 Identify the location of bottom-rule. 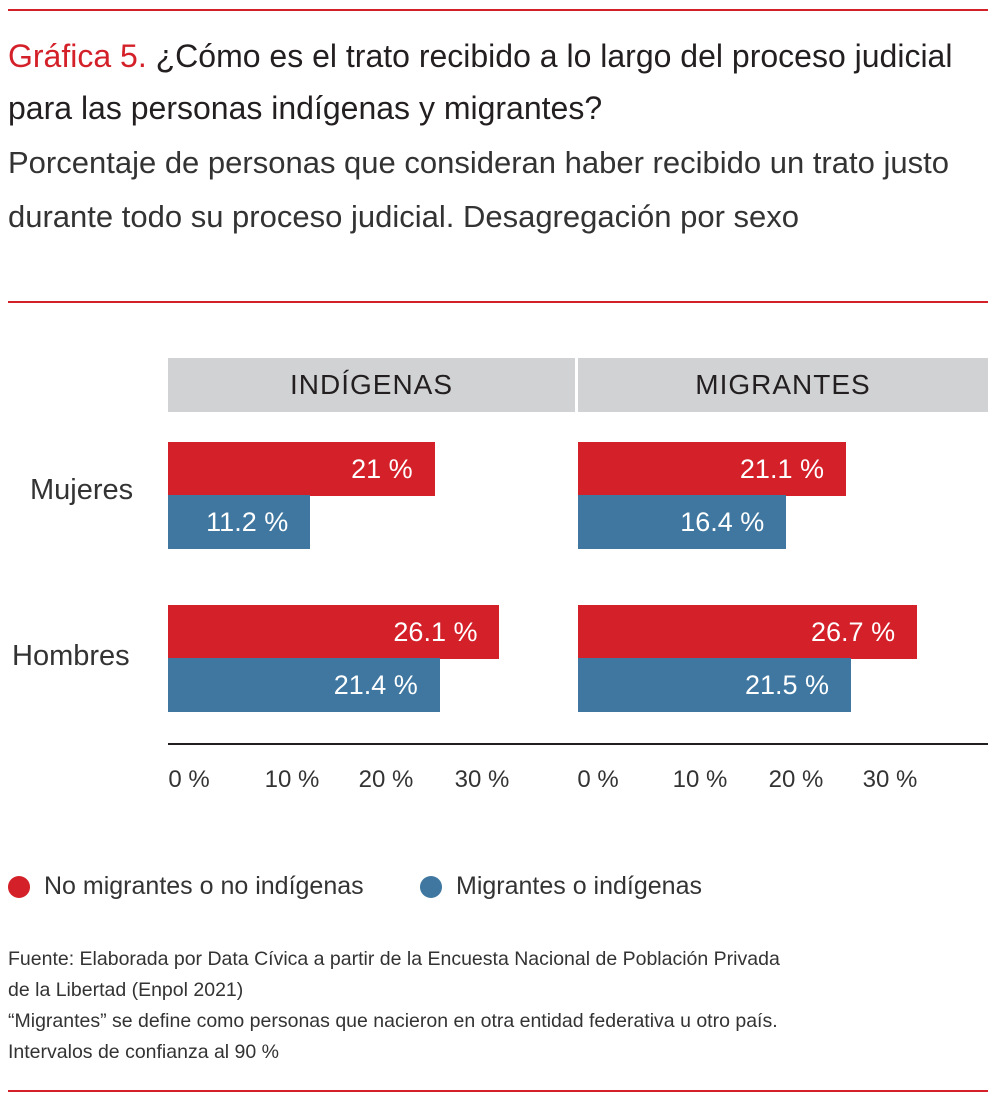
(498, 1091).